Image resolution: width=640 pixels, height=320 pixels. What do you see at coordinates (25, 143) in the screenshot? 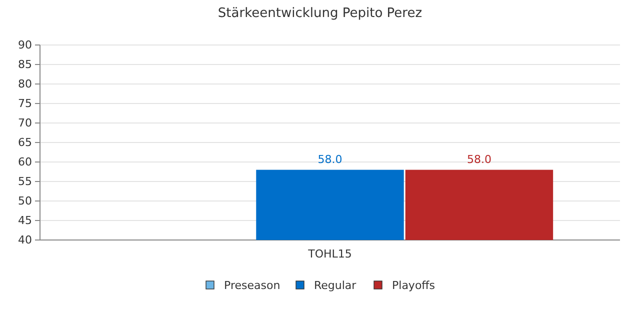
I see `y-tick-label: 65` at bounding box center [25, 143].